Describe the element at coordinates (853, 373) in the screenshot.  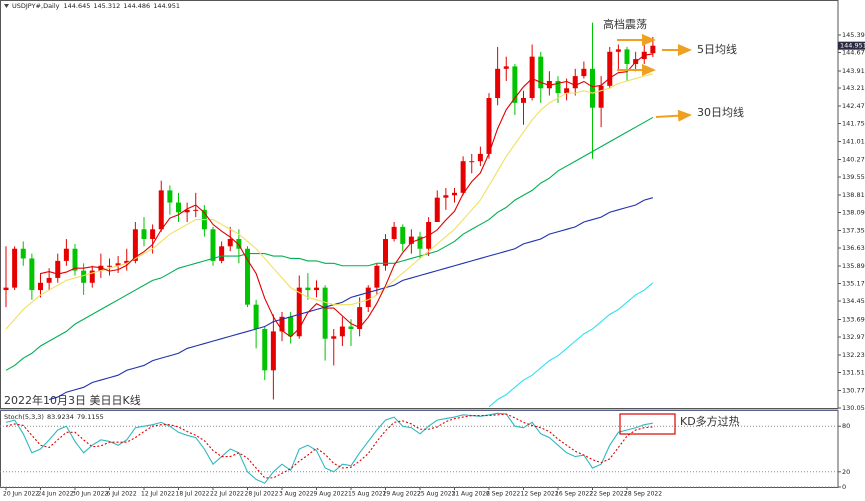
I see `y-tick-label: 131.510` at that location.